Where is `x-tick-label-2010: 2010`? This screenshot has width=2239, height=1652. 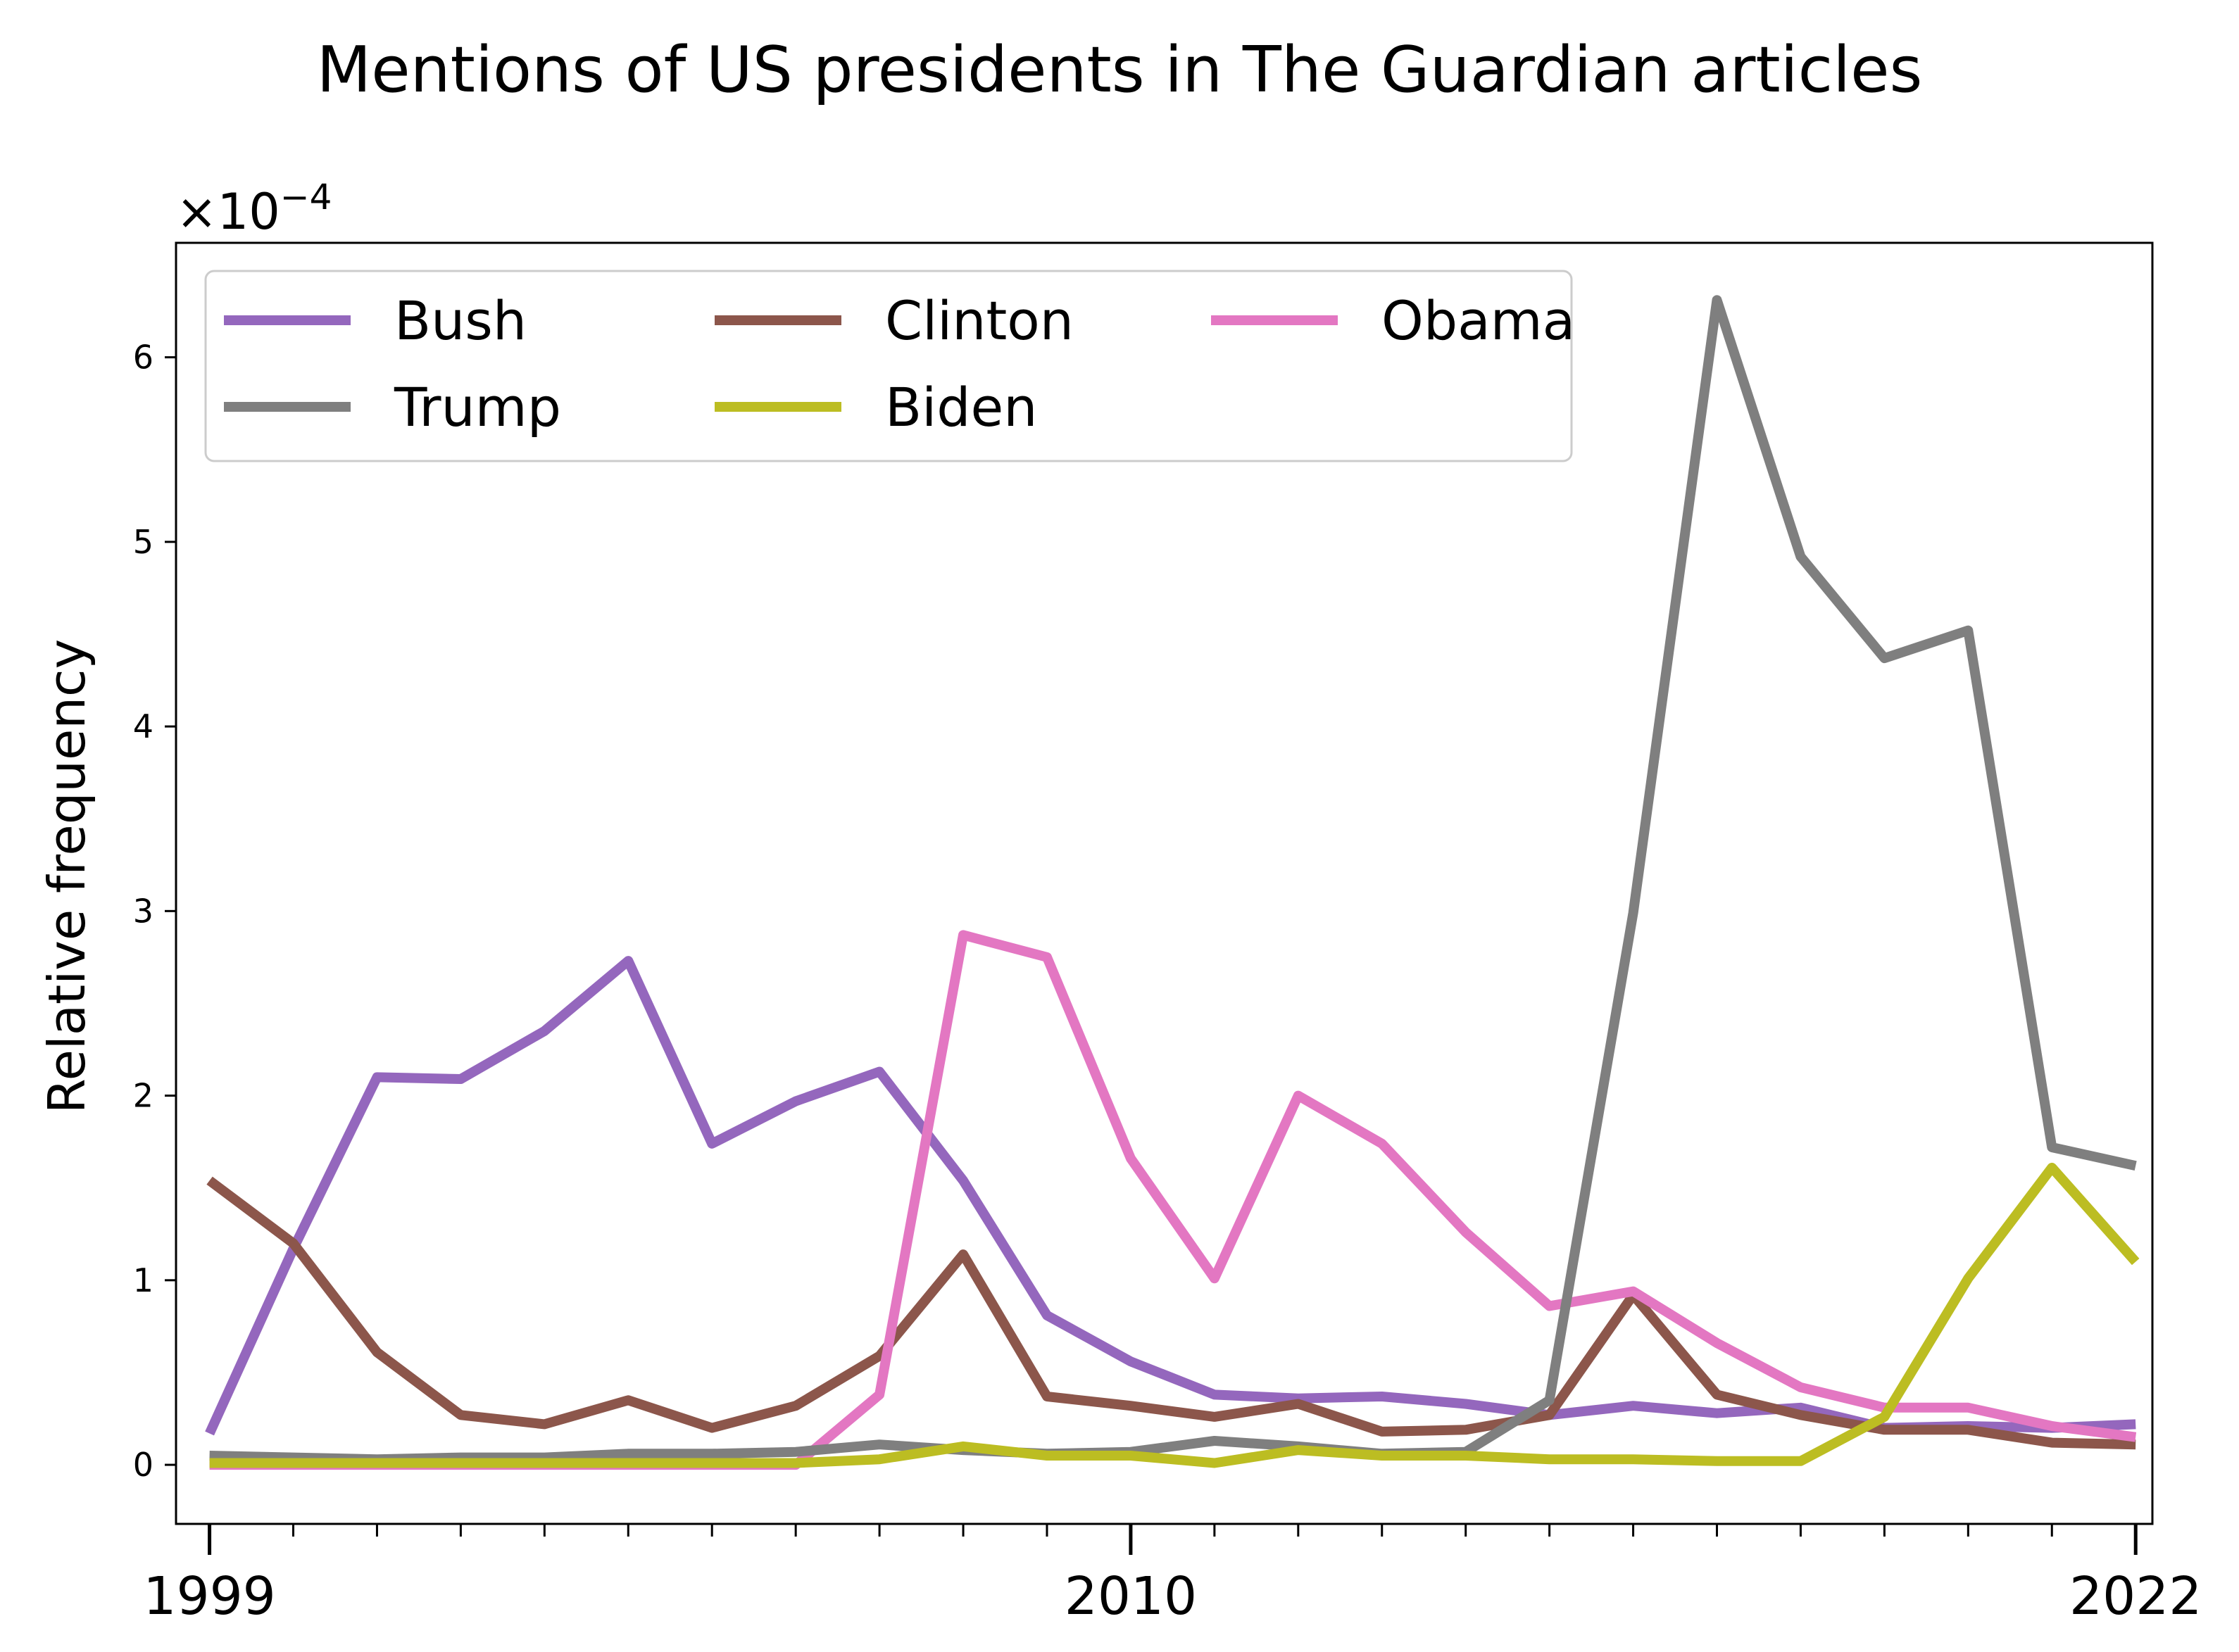
x-tick-label-2010: 2010 is located at coordinates (1131, 1596).